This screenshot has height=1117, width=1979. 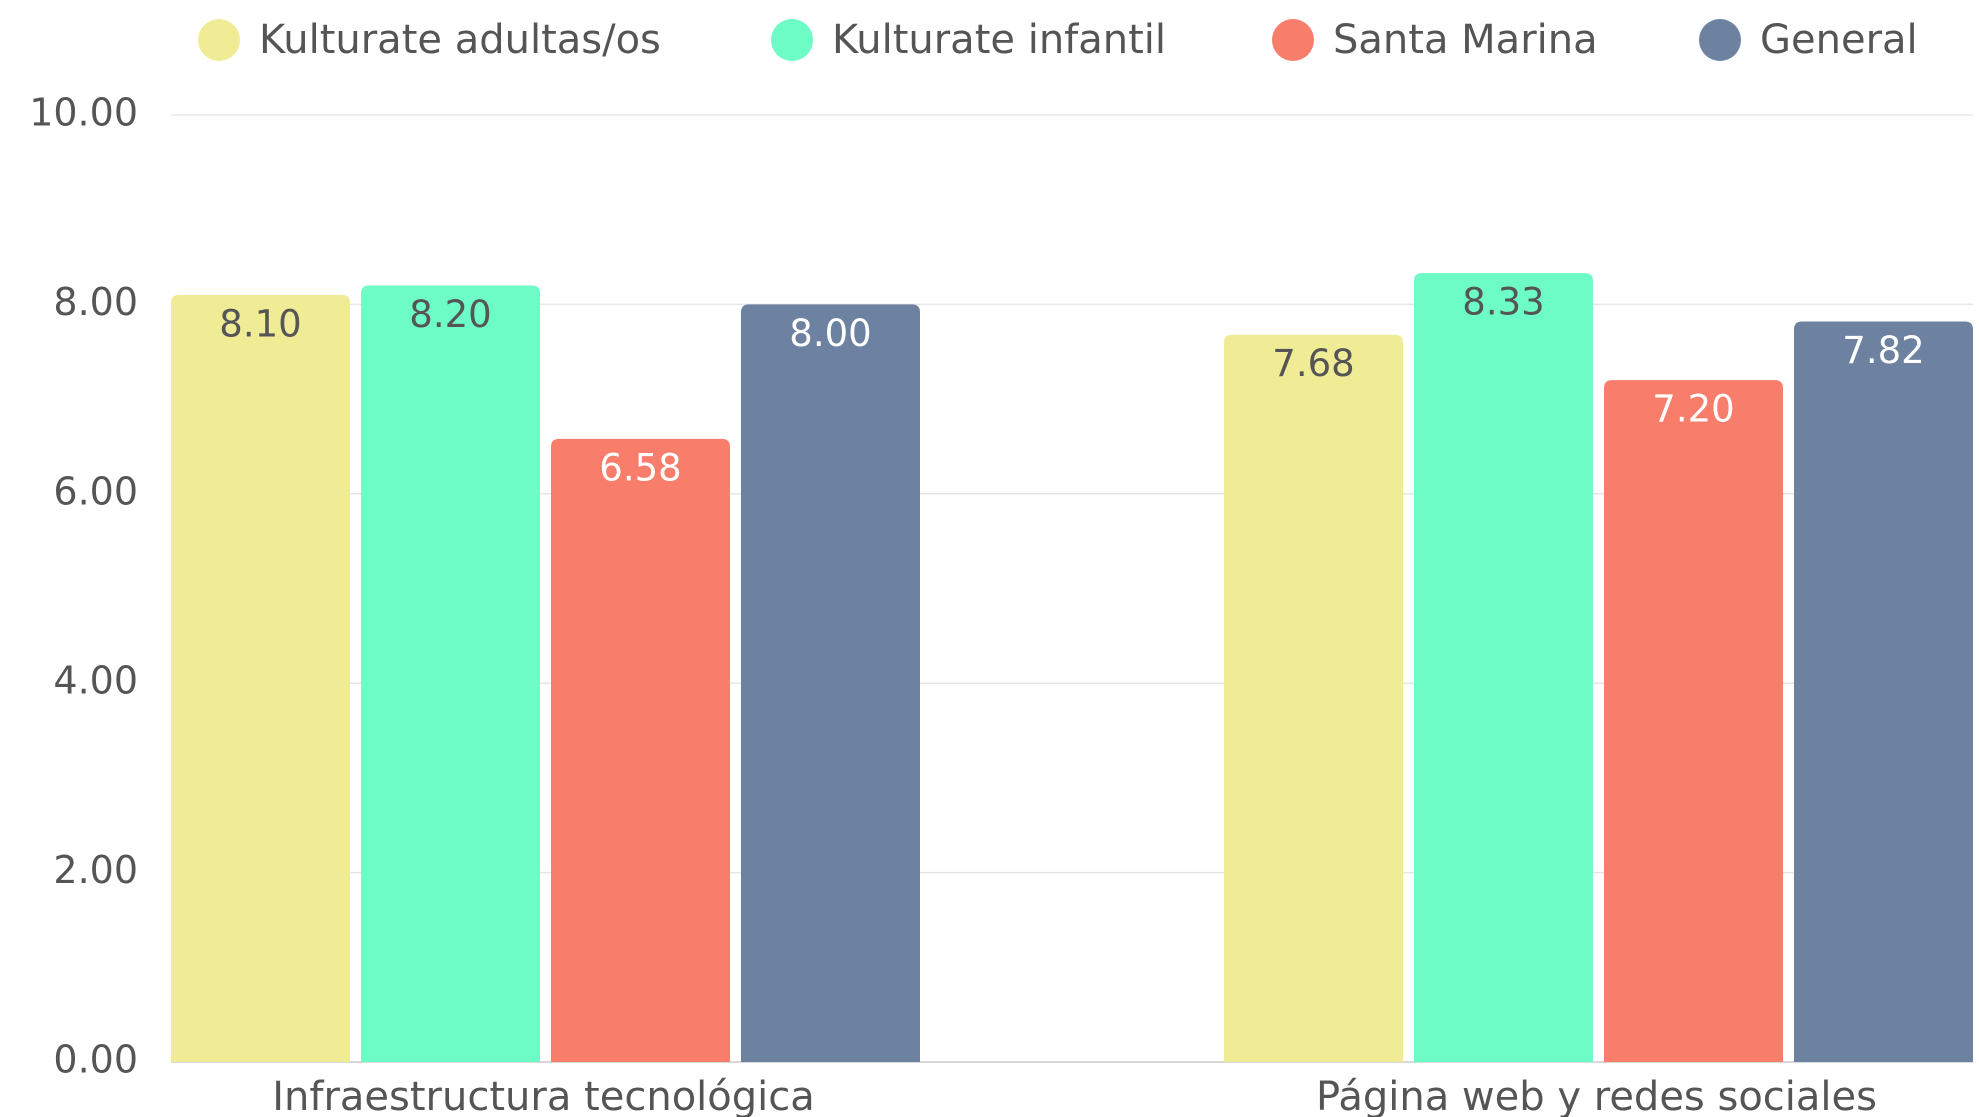 What do you see at coordinates (83, 113) in the screenshot?
I see `y-tick-label: 10.00` at bounding box center [83, 113].